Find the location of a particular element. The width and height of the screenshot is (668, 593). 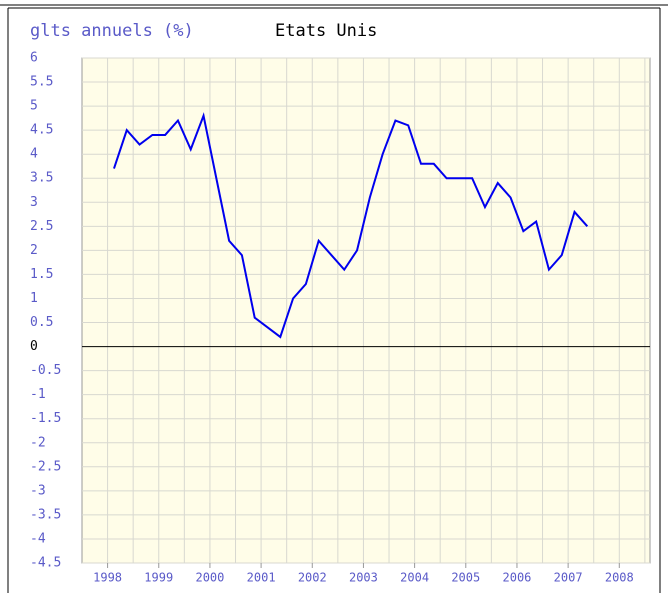

y-tick-label: 0 is located at coordinates (34, 346).